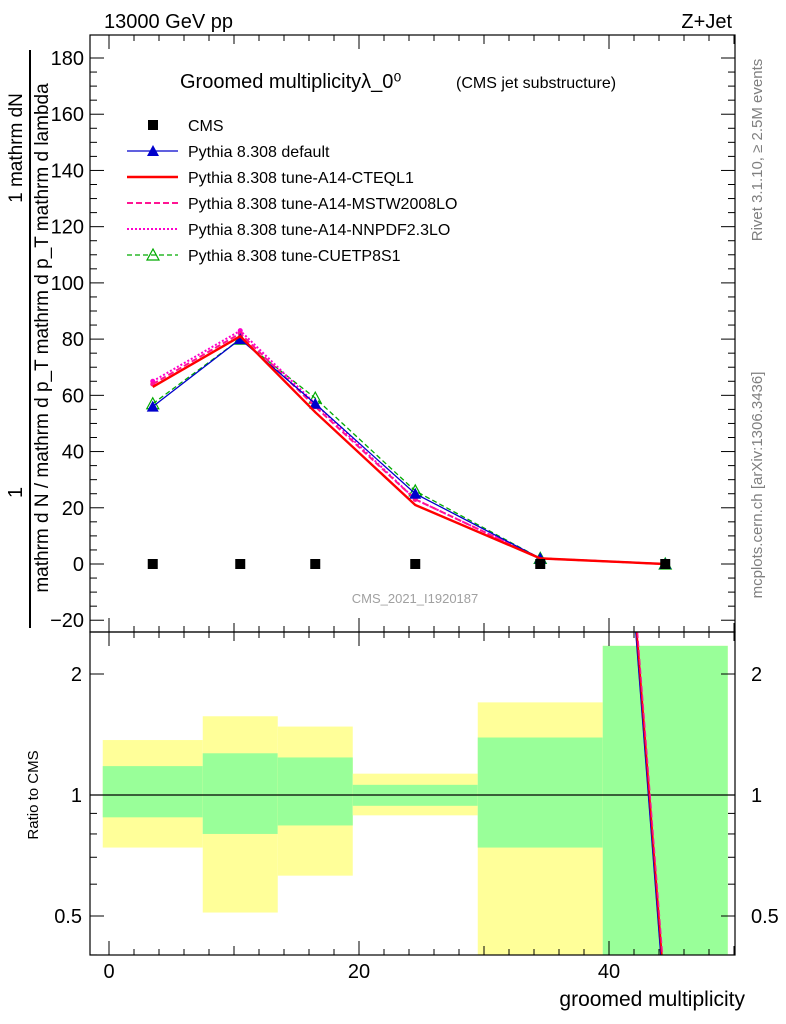  What do you see at coordinates (73, 509) in the screenshot?
I see `y-tick-label: 20` at bounding box center [73, 509].